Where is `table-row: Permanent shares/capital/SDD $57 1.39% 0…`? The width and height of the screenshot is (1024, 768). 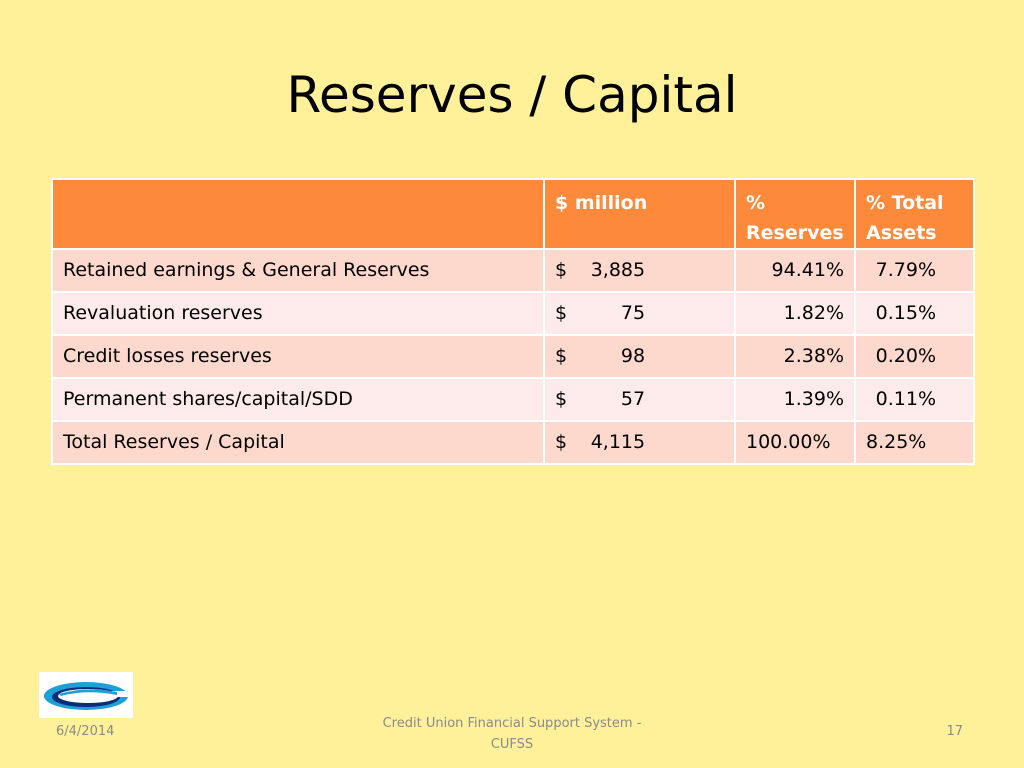 table-row: Permanent shares/capital/SDD $57 1.39% 0… is located at coordinates (513, 399).